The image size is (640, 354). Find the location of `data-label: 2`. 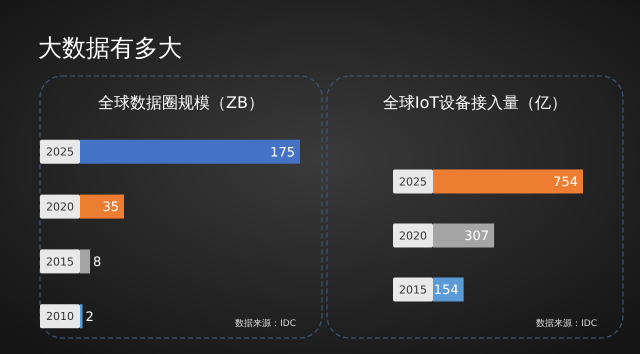

data-label: 2 is located at coordinates (90, 317).